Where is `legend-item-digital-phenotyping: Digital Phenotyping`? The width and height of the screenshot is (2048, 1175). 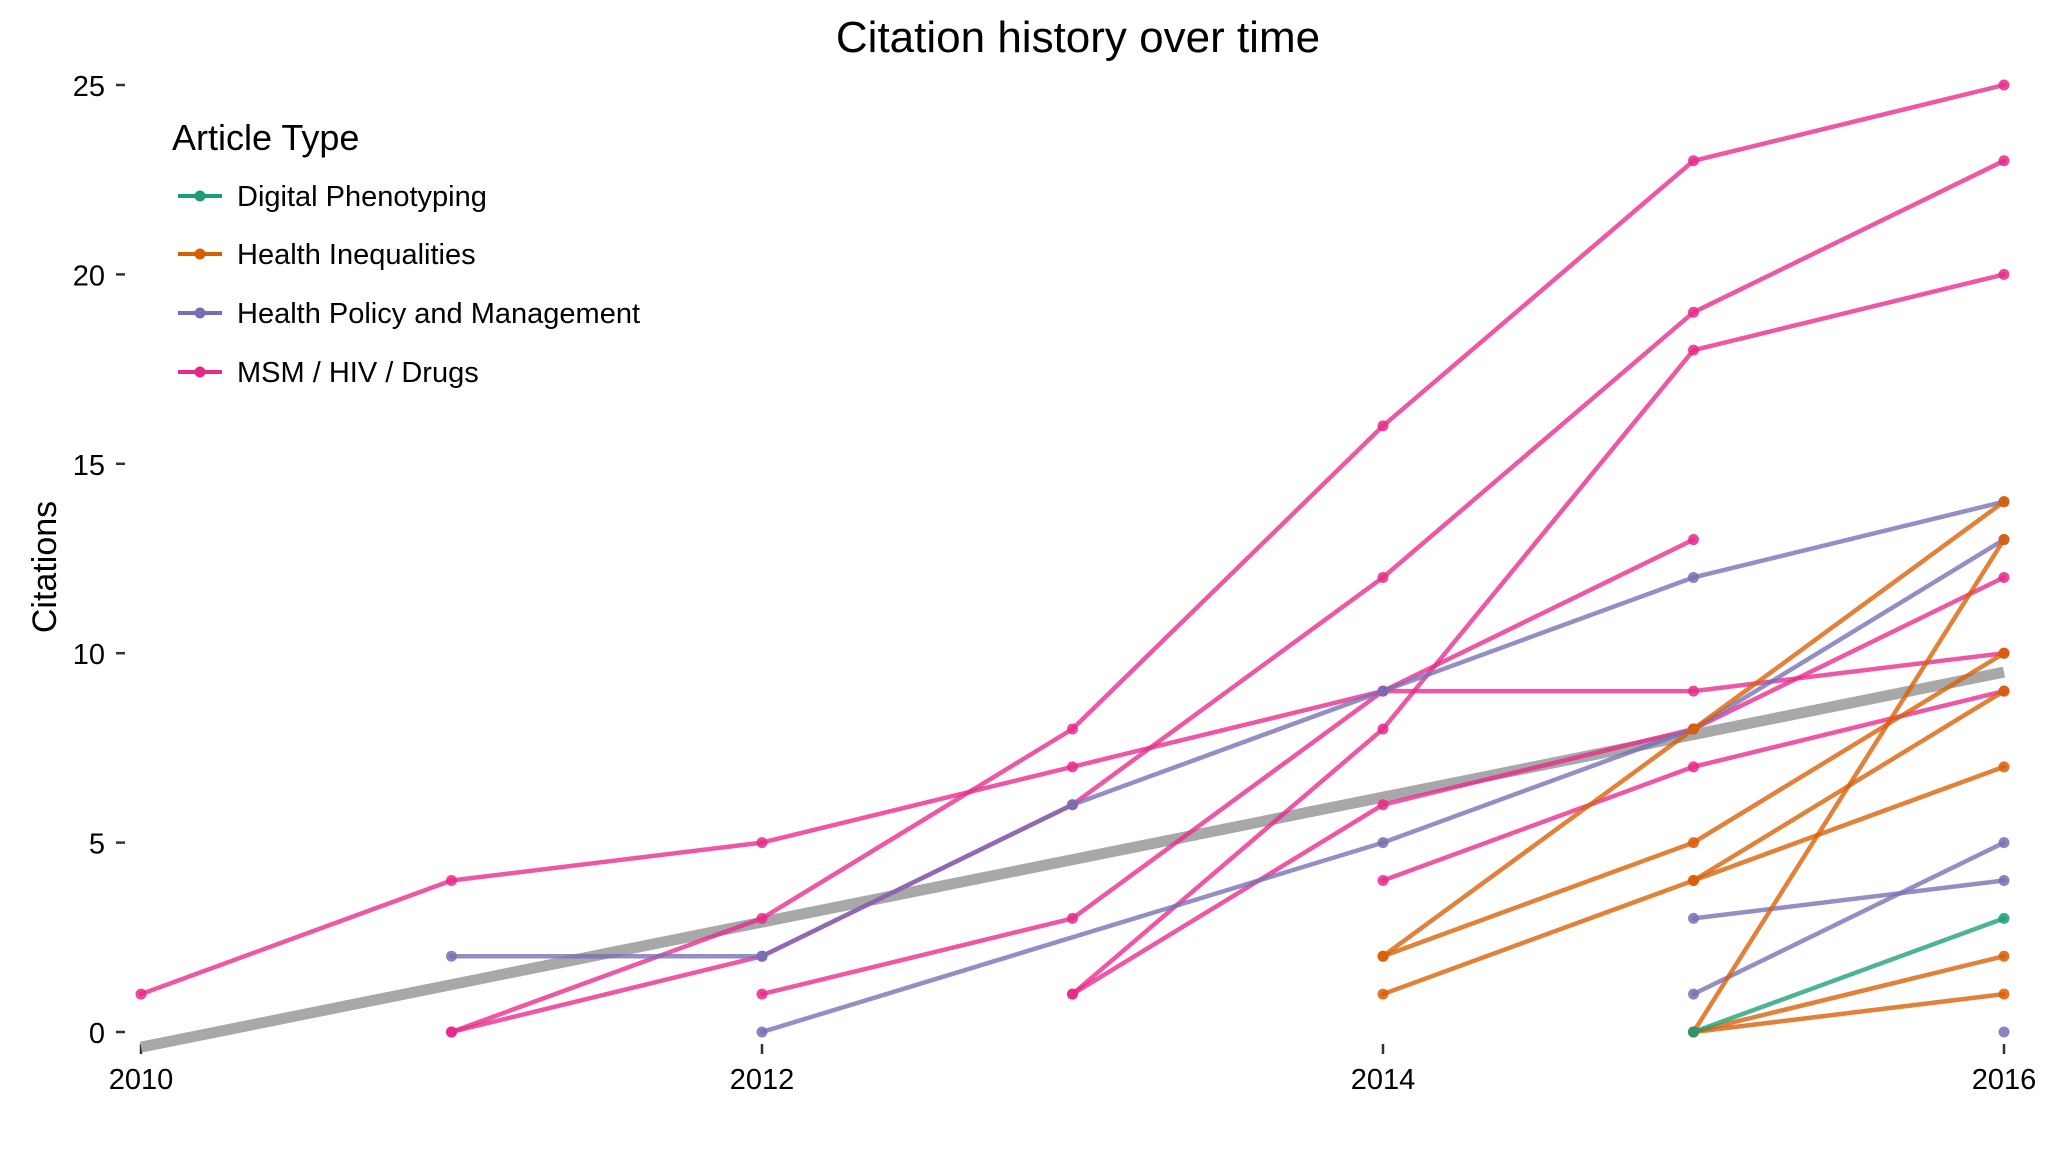 legend-item-digital-phenotyping: Digital Phenotyping is located at coordinates (332, 197).